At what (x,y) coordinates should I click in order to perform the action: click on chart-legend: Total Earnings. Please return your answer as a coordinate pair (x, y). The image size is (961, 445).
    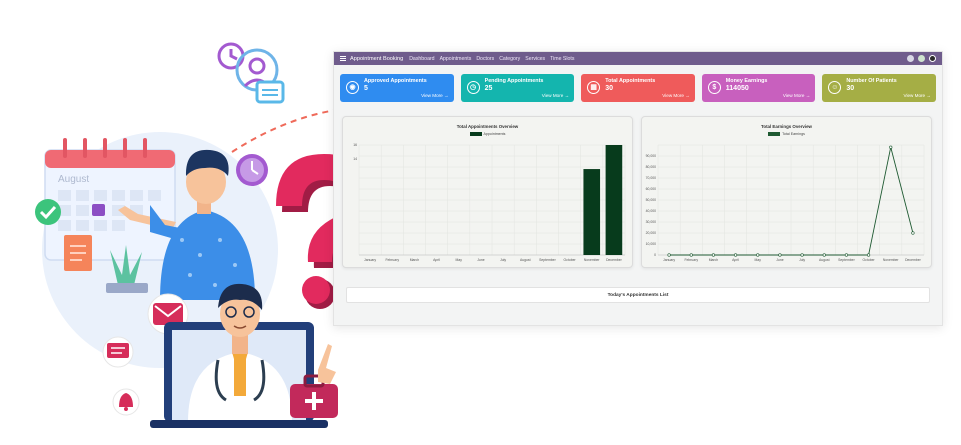
    Looking at the image, I should click on (786, 134).